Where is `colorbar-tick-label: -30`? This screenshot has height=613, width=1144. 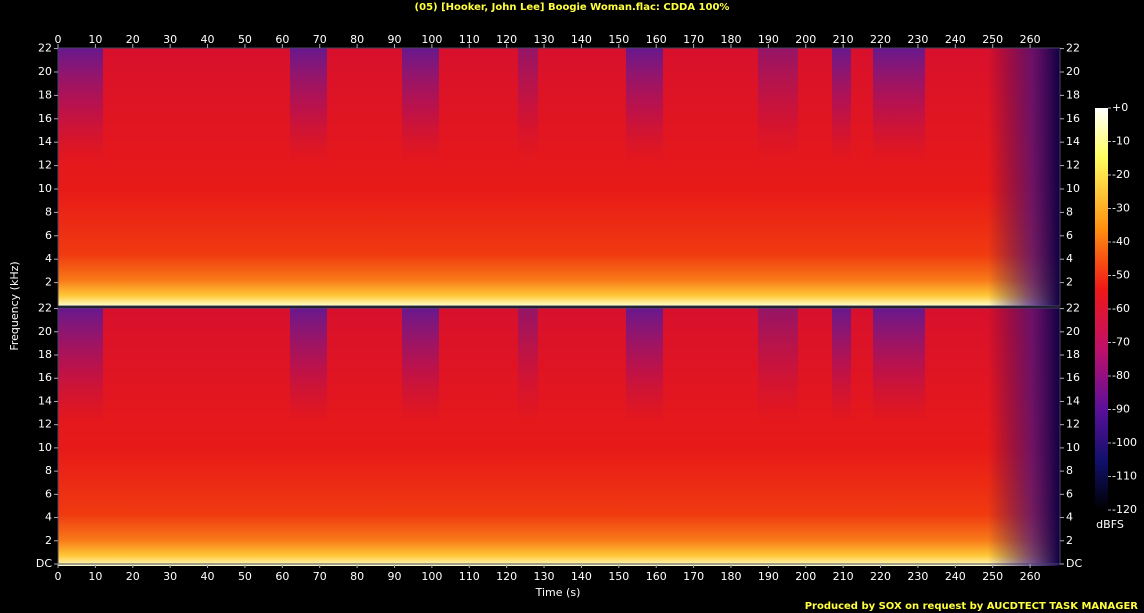
colorbar-tick-label: -30 is located at coordinates (1121, 208).